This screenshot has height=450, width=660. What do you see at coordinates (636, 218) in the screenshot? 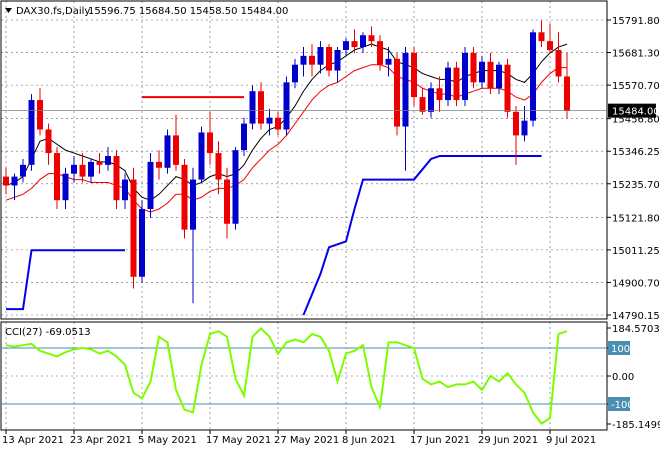
I see `price-tick-label: 15121.80` at bounding box center [636, 218].